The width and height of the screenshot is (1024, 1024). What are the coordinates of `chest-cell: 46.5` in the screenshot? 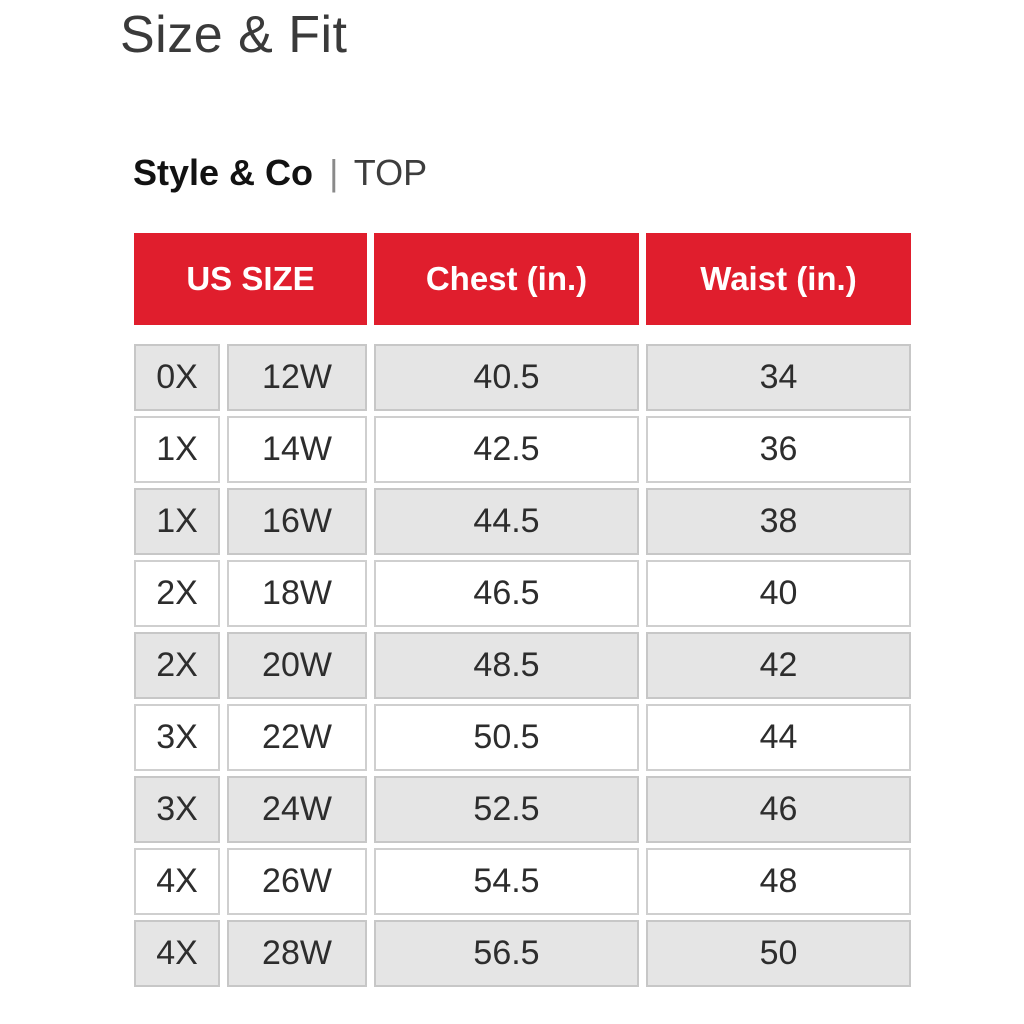 It's located at (506, 594).